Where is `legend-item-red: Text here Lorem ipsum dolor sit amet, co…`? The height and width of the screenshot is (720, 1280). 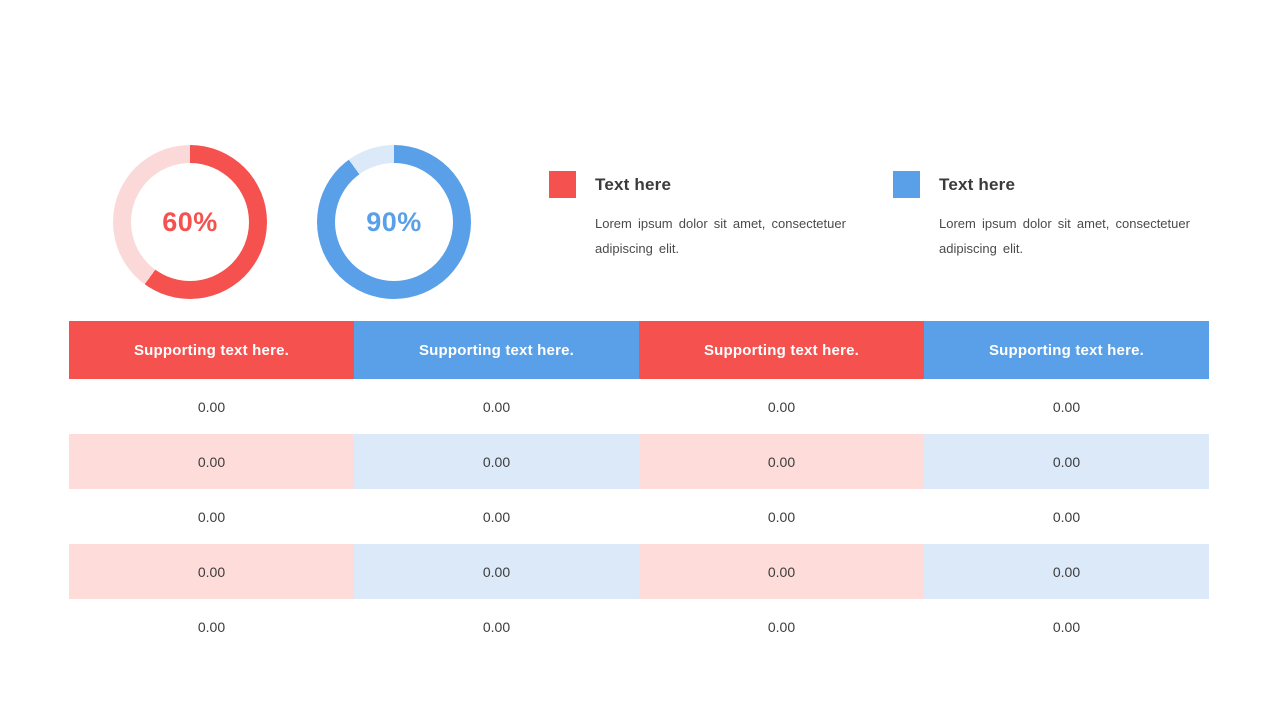
legend-item-red: Text here Lorem ipsum dolor sit amet, co… is located at coordinates (708, 216).